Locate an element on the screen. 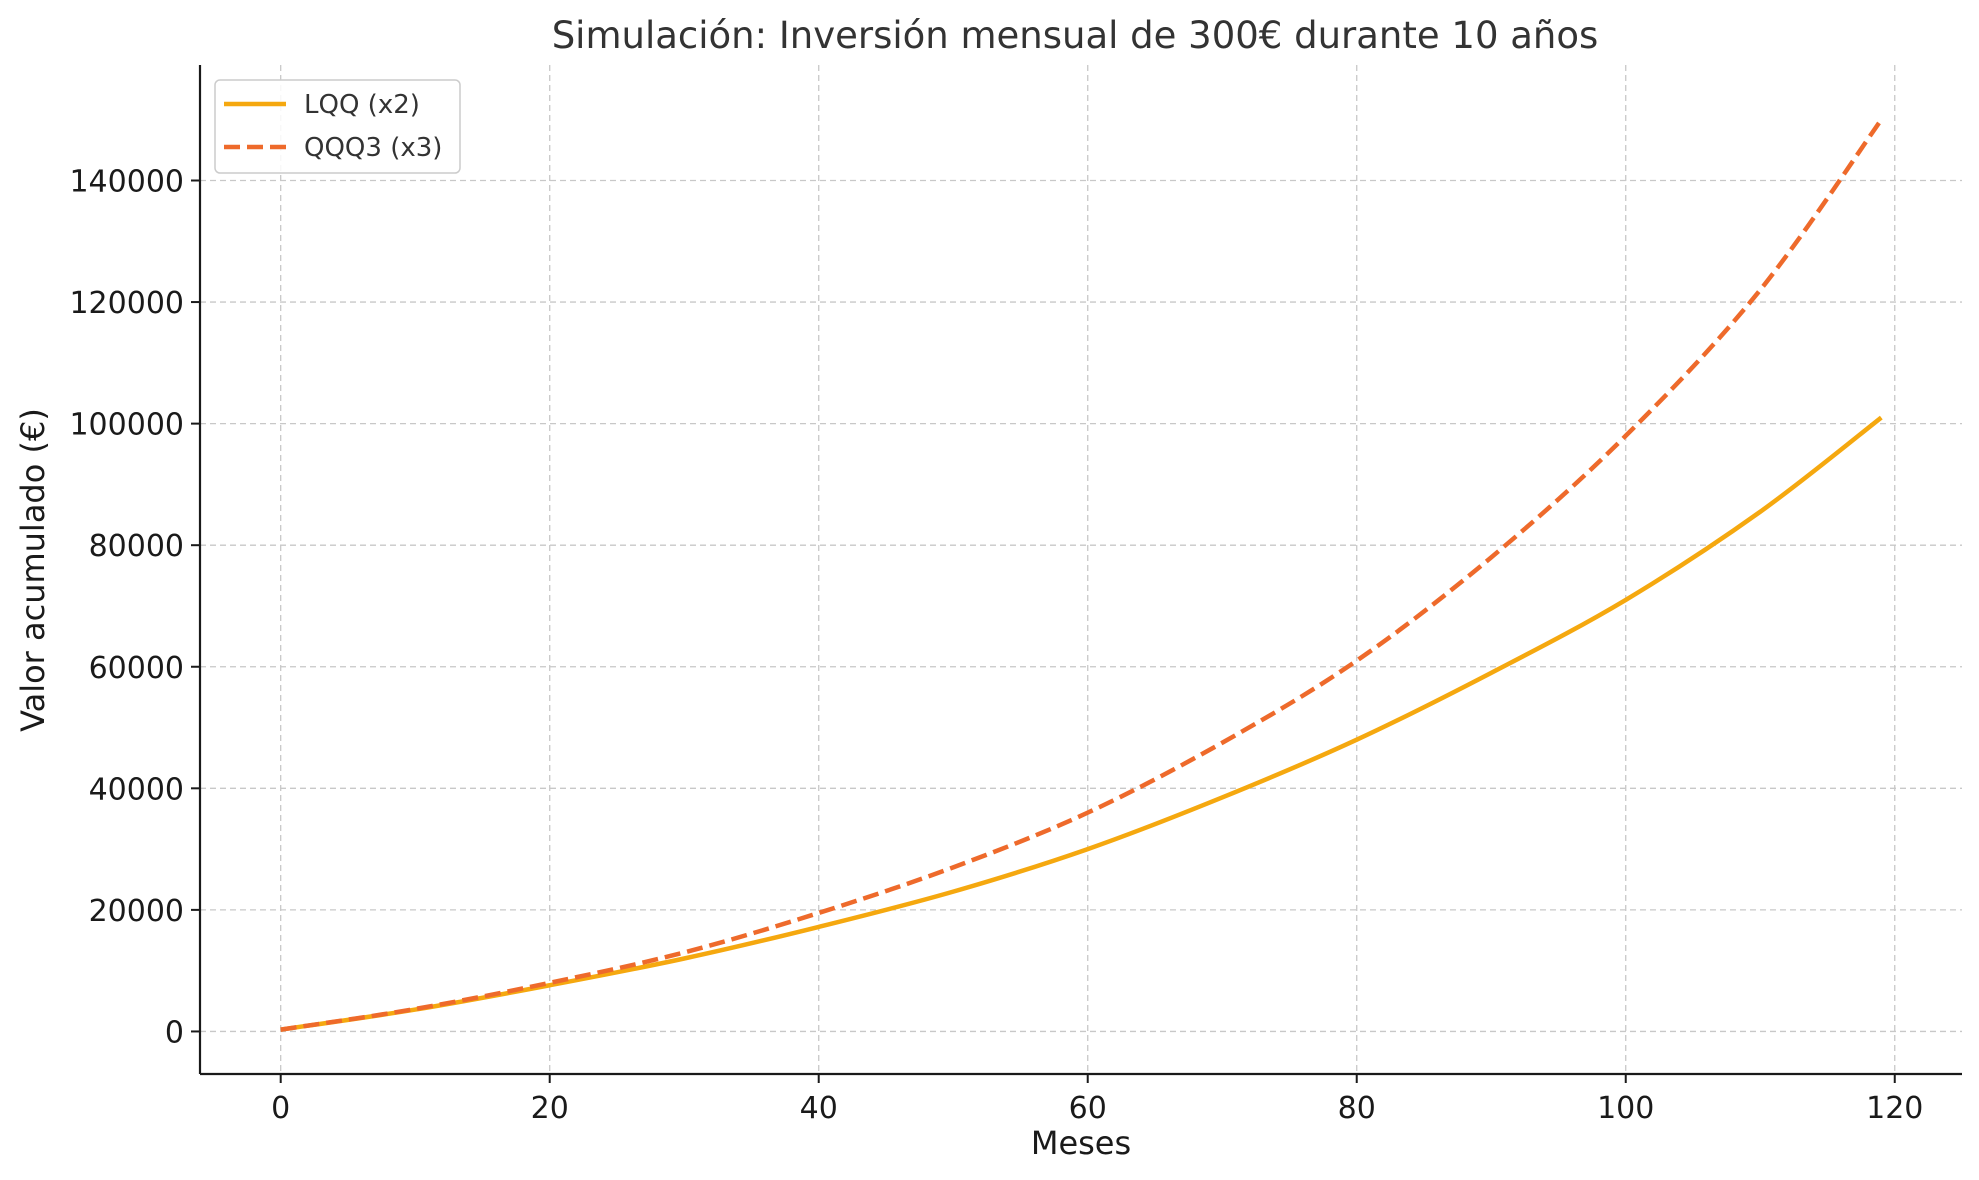  y-tick-label: 100000 is located at coordinates (126, 425).